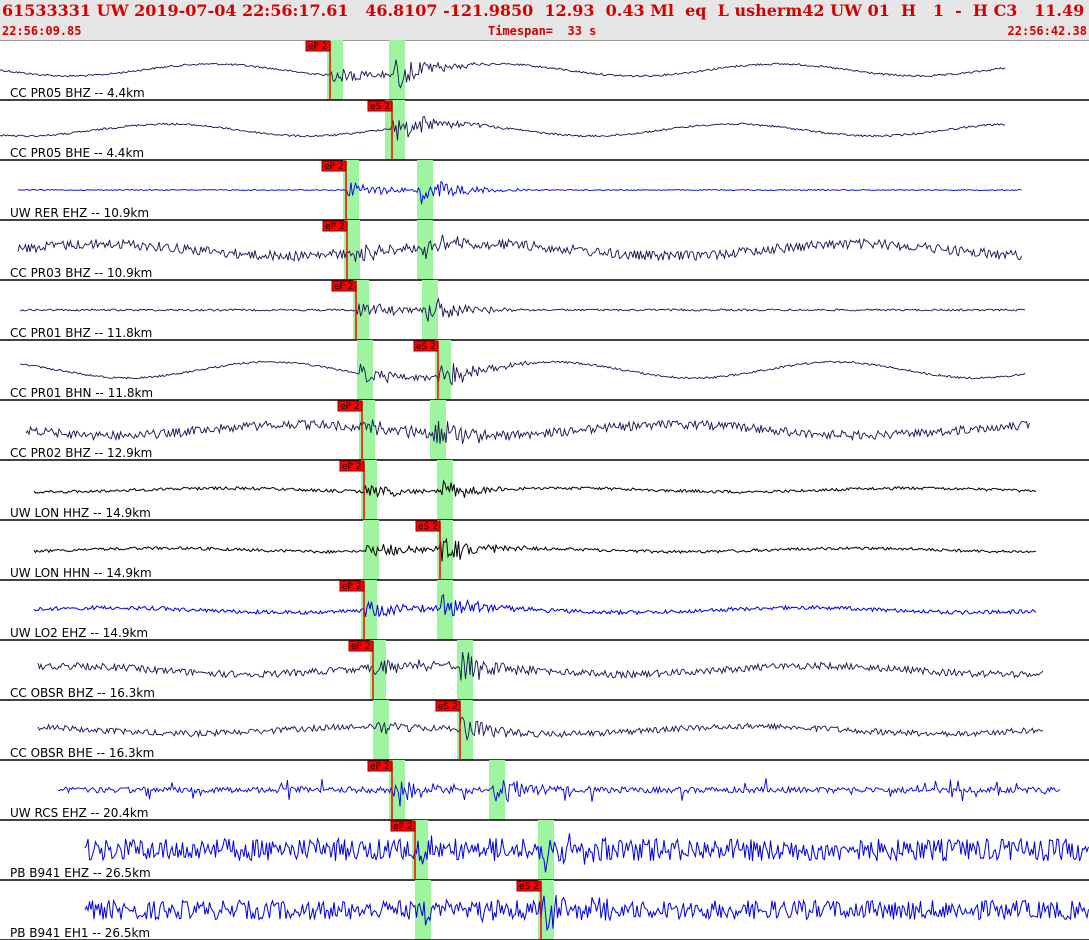  I want to click on trace-row: eP 2 PB B941 EHZ -- 26.5km, so click(544, 850).